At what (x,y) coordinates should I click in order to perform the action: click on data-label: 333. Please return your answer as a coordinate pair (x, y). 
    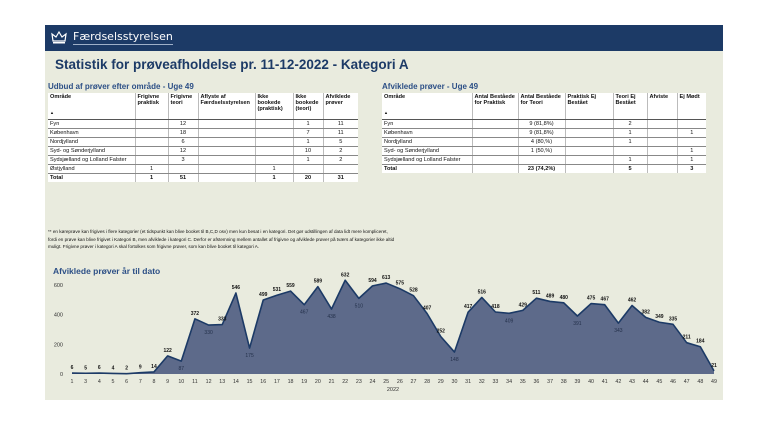
    Looking at the image, I should click on (222, 320).